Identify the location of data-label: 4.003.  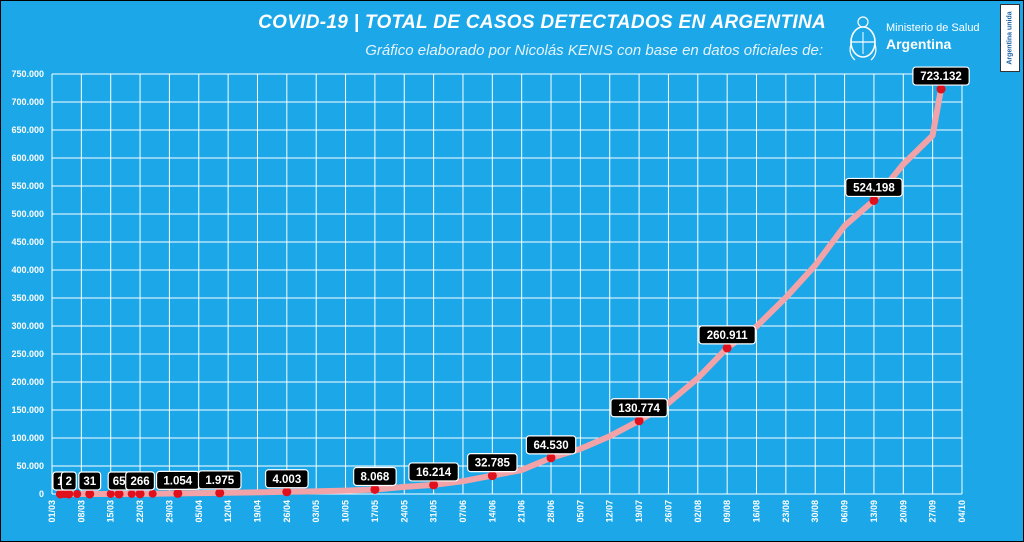
(286, 479).